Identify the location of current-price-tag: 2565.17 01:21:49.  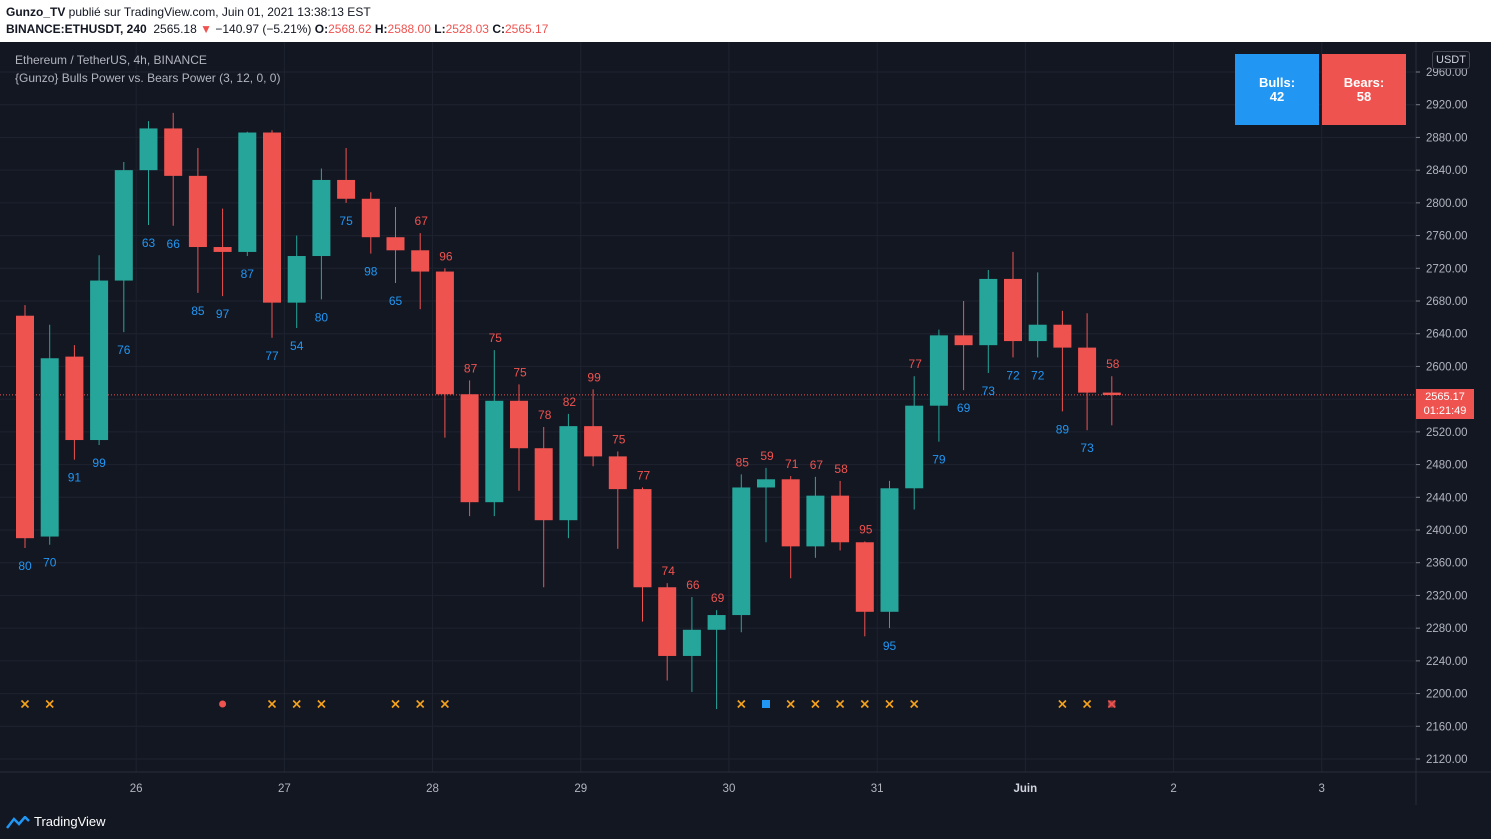
(1445, 403).